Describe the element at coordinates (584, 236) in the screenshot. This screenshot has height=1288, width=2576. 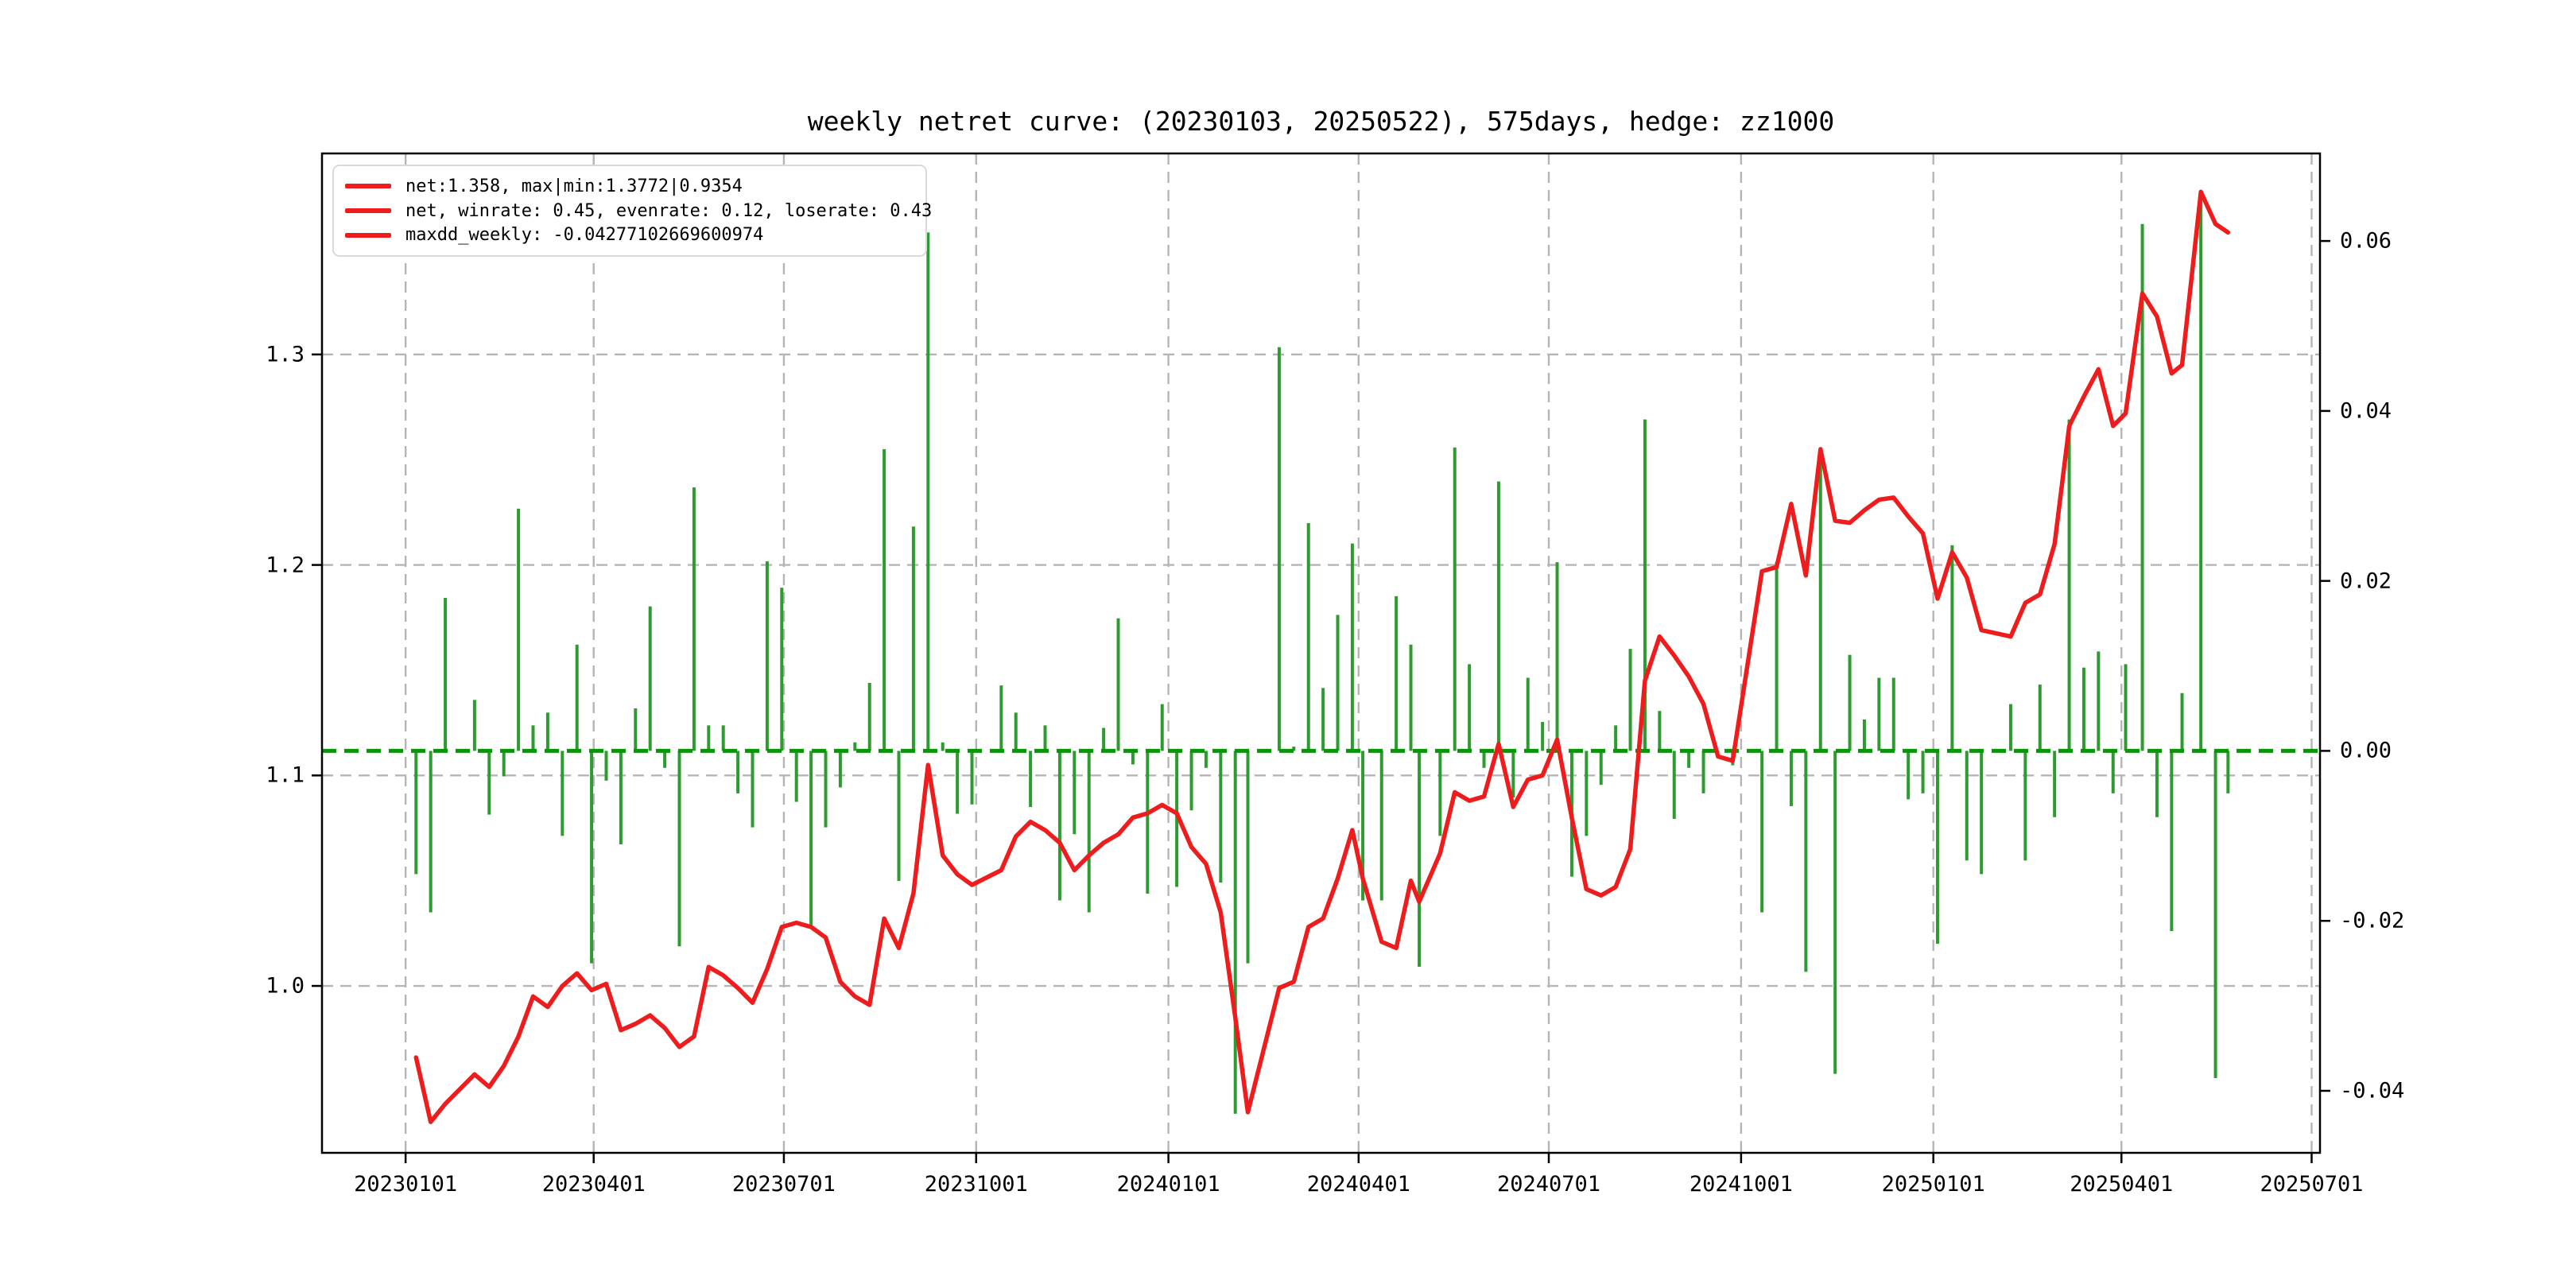
I see `legend-label: maxdd_weekly: -0.04277102669600974` at that location.